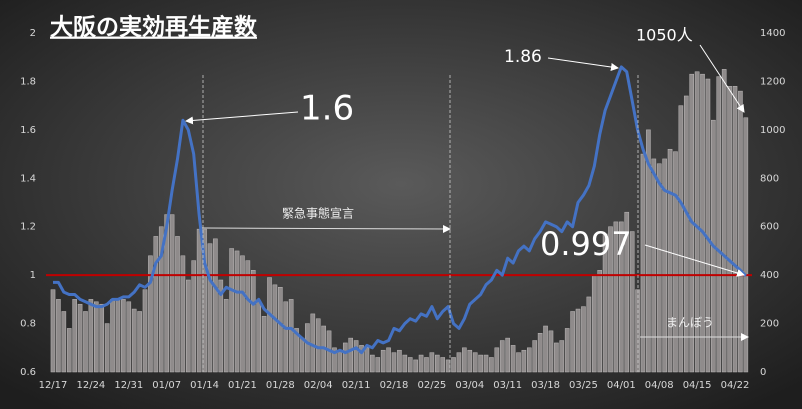  I want to click on y2-tick-label: 200, so click(769, 324).